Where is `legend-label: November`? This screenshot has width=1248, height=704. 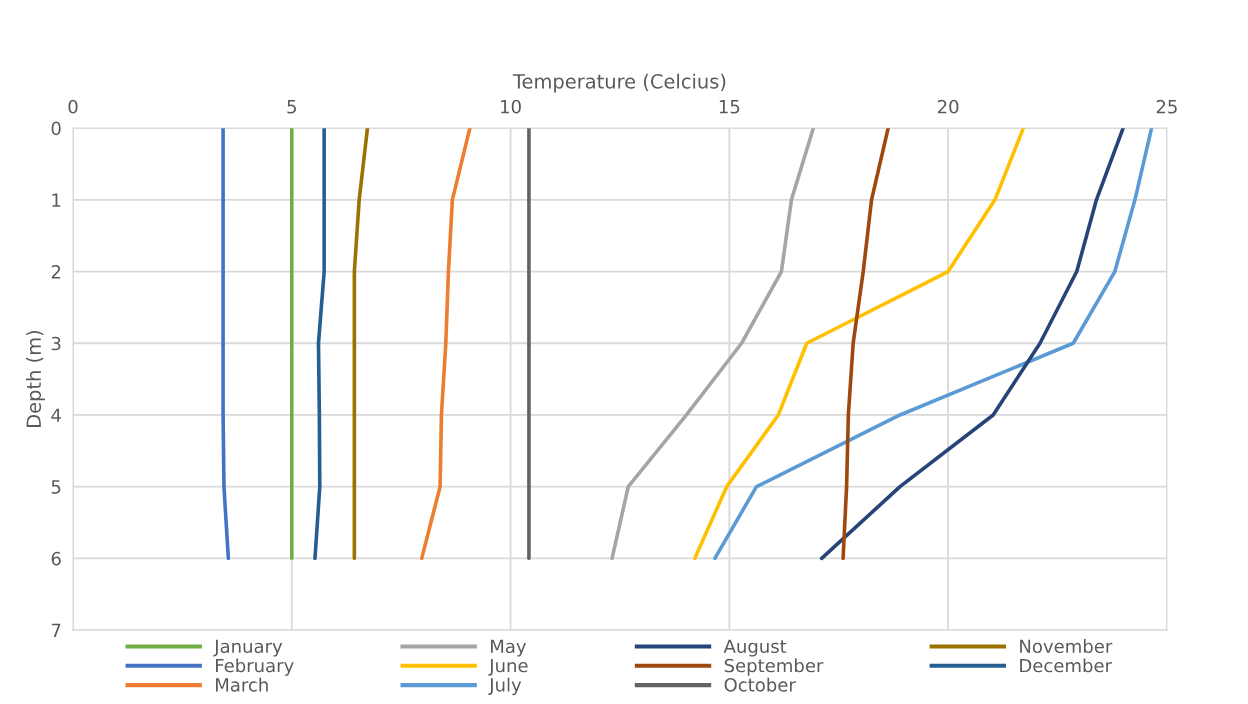
legend-label: November is located at coordinates (1066, 646).